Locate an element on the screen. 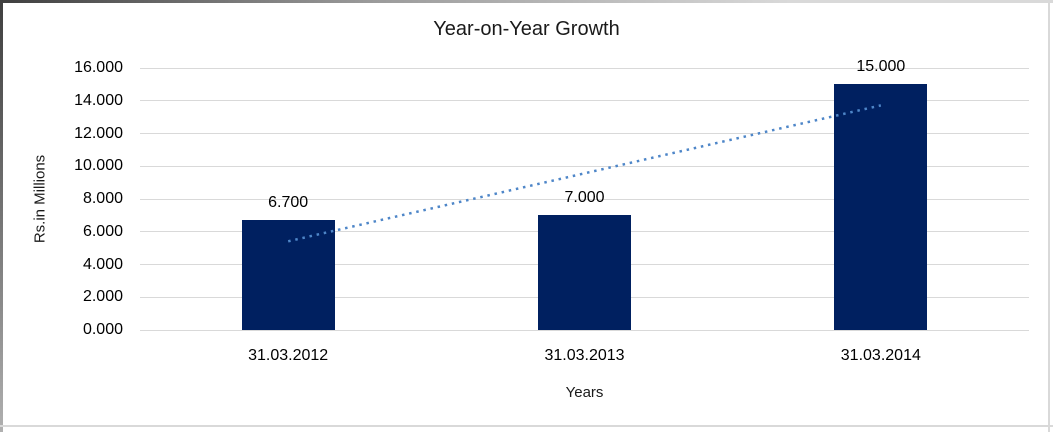 The image size is (1053, 432). frame-border-bottom is located at coordinates (526, 426).